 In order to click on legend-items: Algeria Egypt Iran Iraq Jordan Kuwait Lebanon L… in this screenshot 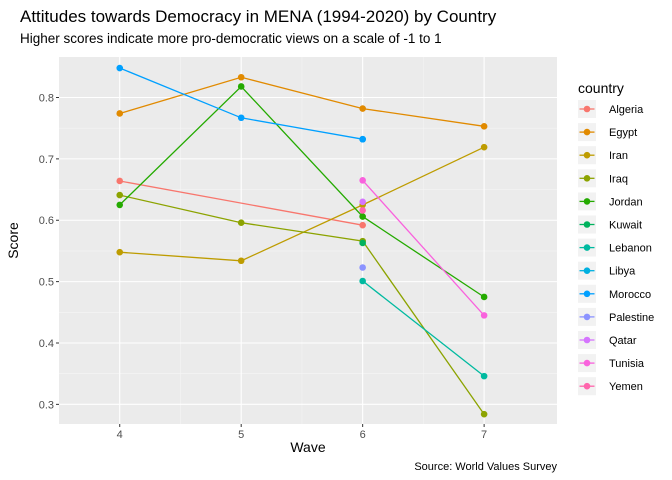, I will do `click(618, 247)`.